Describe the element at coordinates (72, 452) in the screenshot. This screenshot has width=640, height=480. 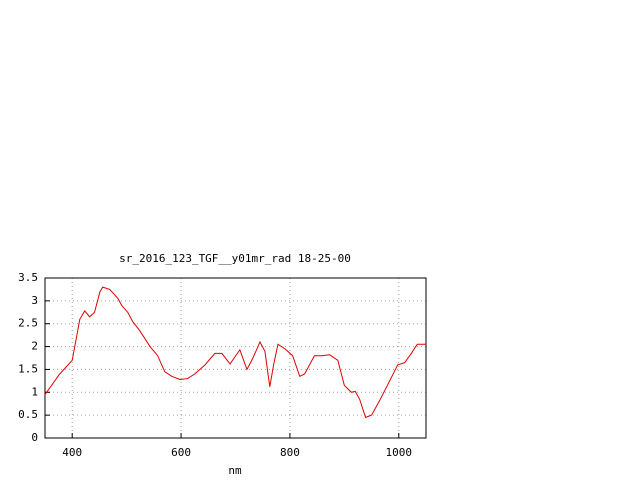
I see `x-tick-label: 400` at that location.